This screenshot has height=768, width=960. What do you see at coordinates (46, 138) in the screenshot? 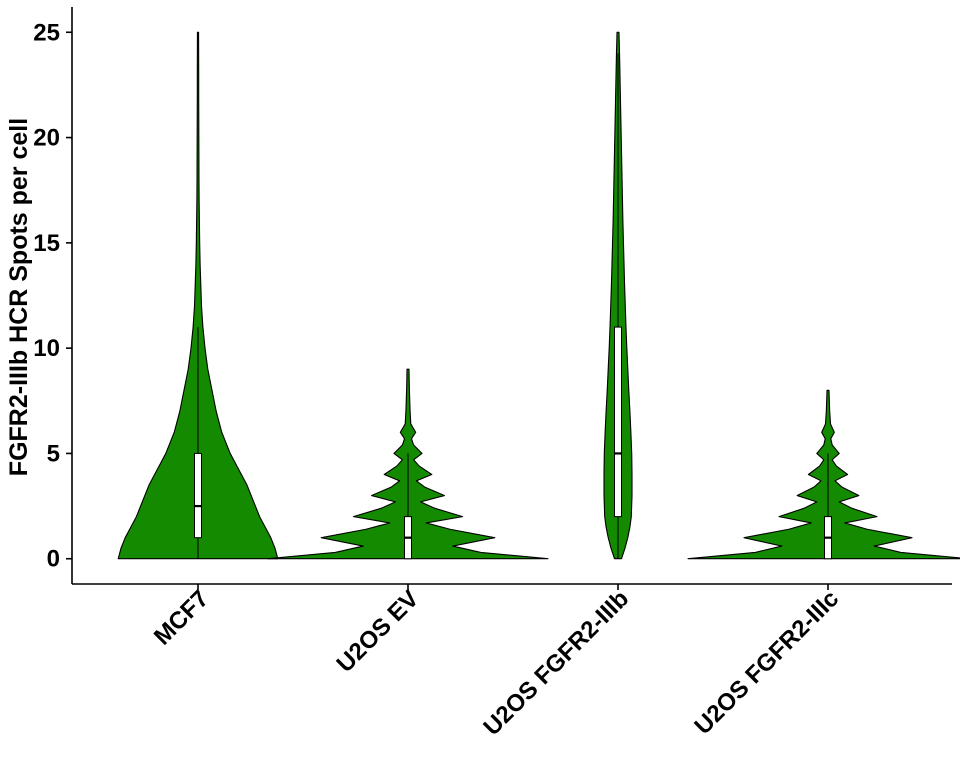
I see `y-tick-label: 20` at bounding box center [46, 138].